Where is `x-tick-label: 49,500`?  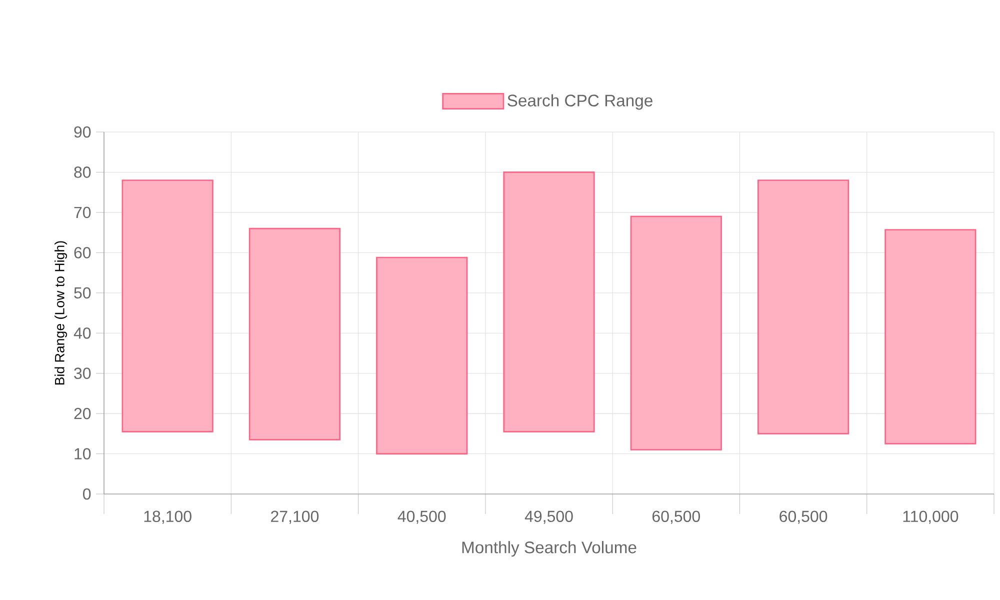 x-tick-label: 49,500 is located at coordinates (548, 517).